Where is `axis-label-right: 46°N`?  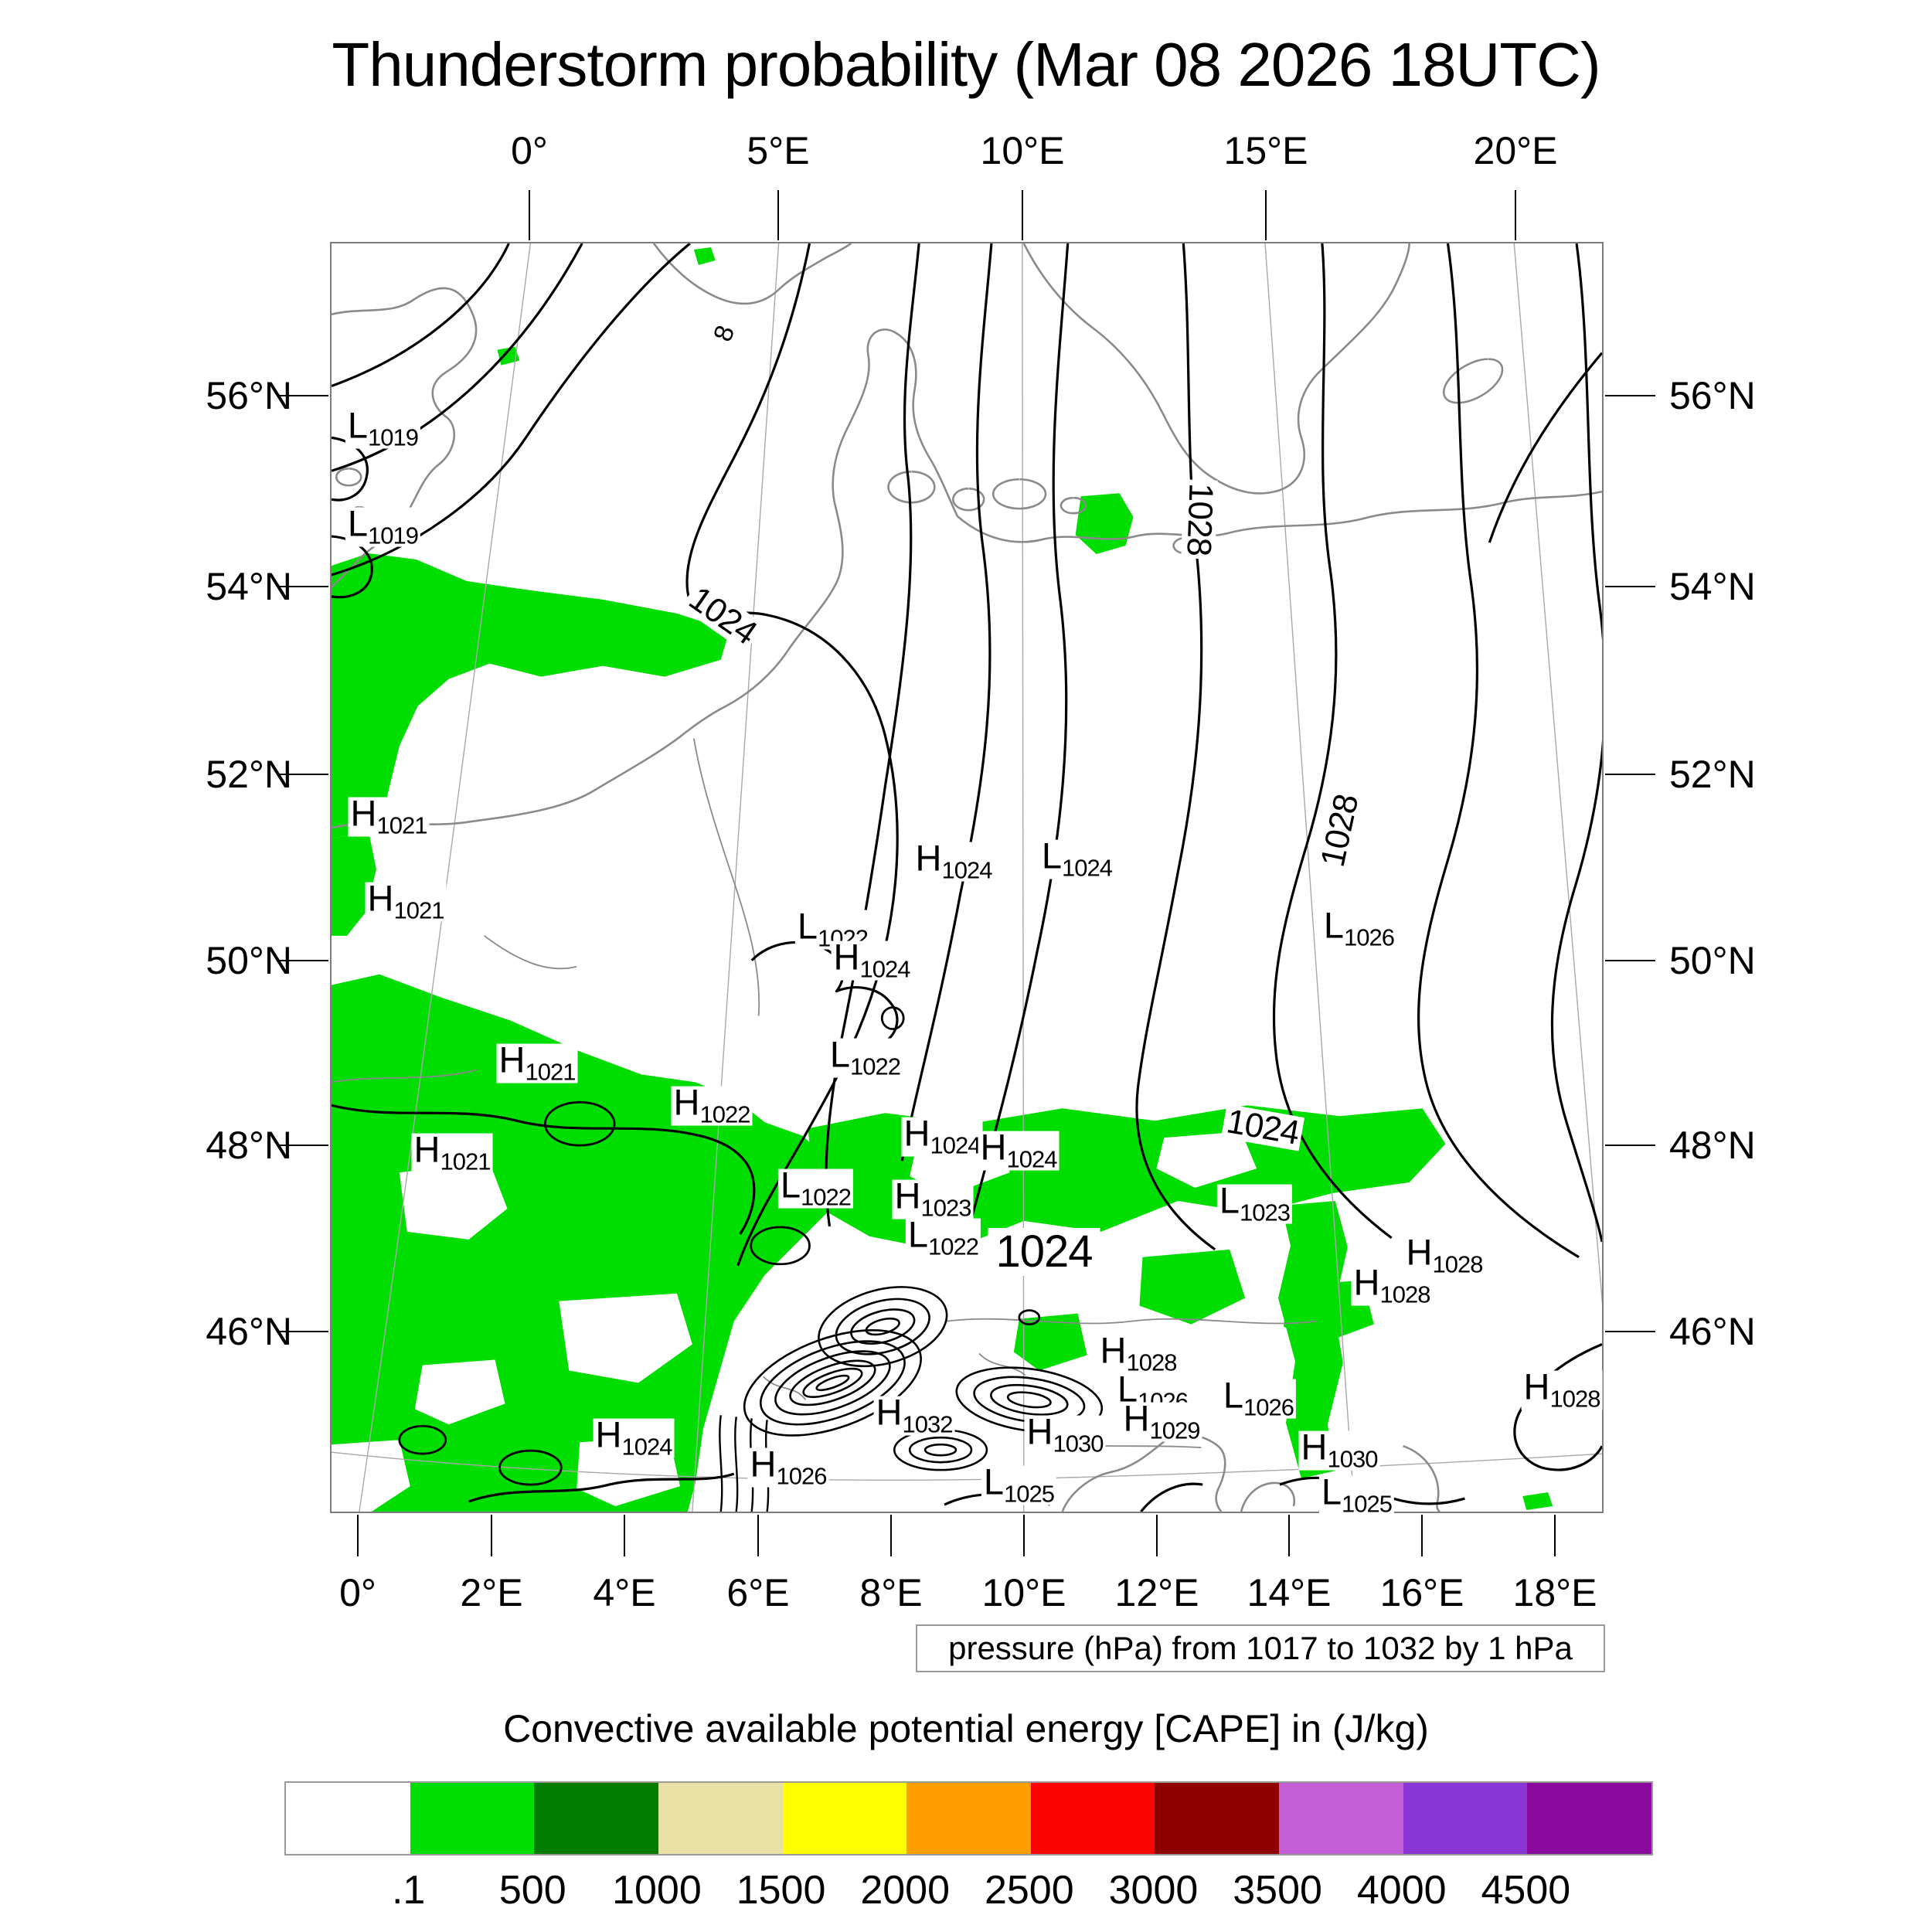
axis-label-right: 46°N is located at coordinates (1713, 1332).